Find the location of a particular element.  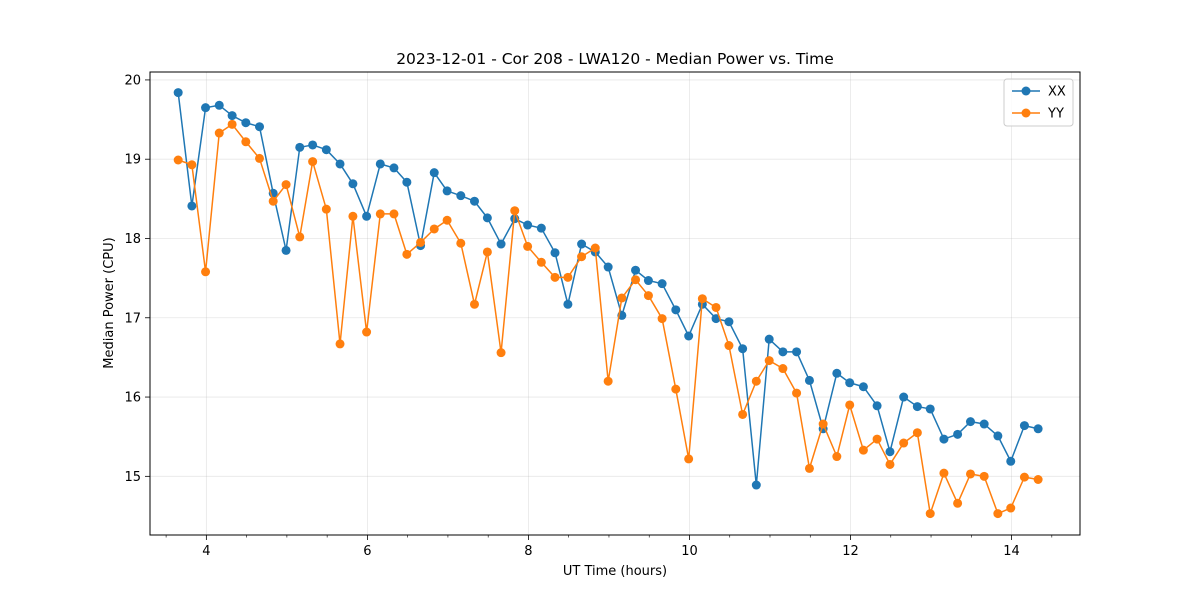

legend-swatch-marker is located at coordinates (1026, 113).